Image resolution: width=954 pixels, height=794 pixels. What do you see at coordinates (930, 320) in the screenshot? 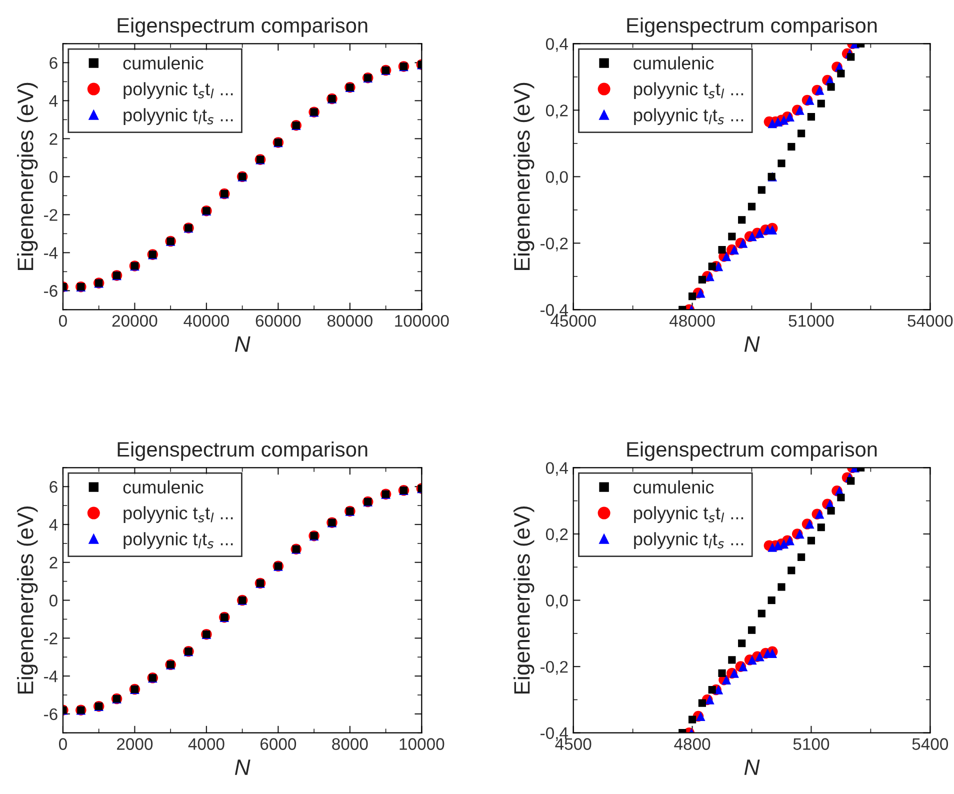
I see `x-tick-label: 54000` at bounding box center [930, 320].